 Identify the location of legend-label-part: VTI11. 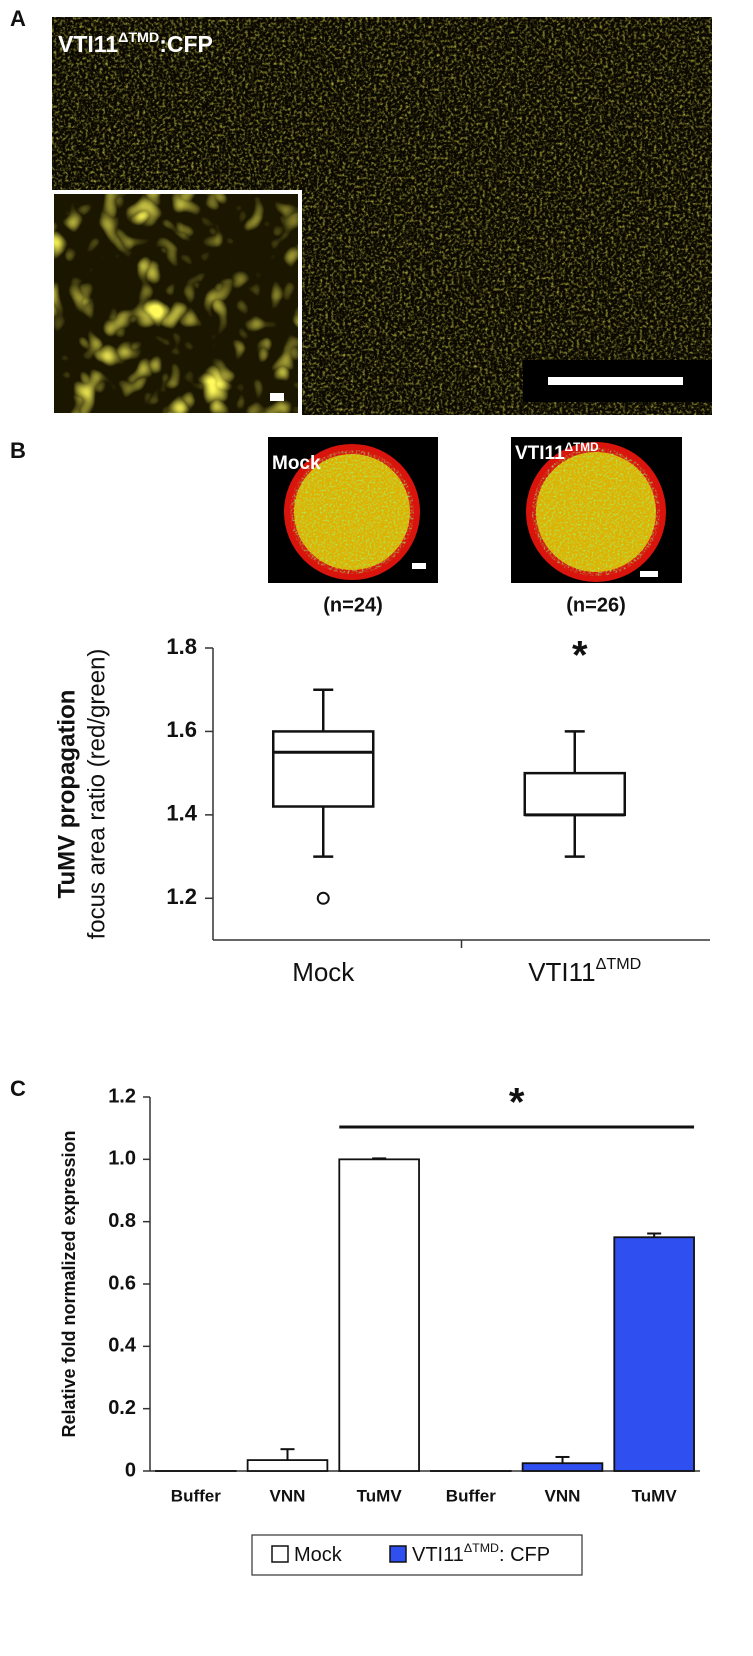
(438, 1555).